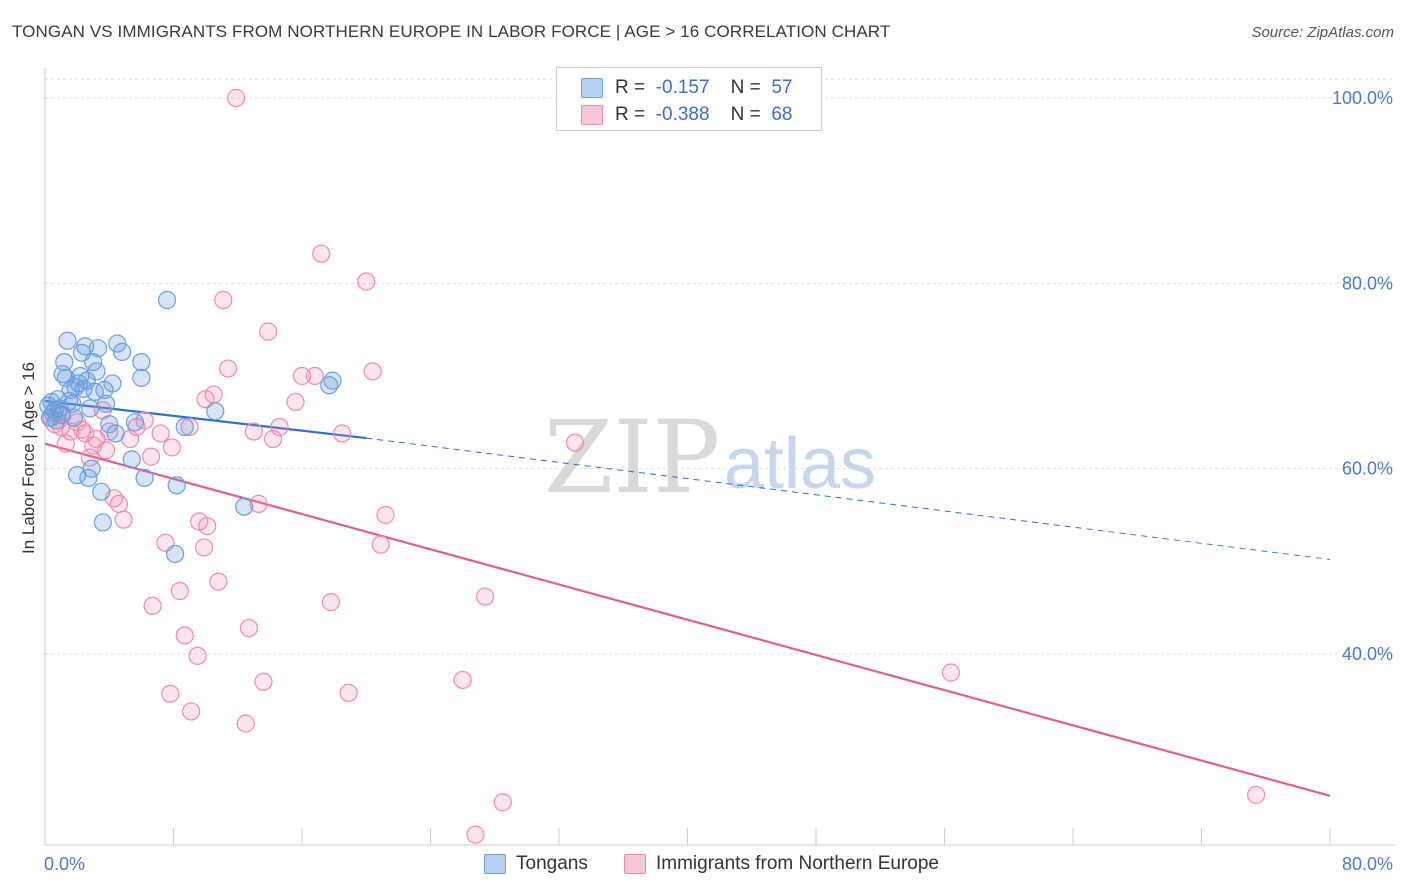  What do you see at coordinates (28, 458) in the screenshot?
I see `y-axis-label: In Labor Force | Age > 16` at bounding box center [28, 458].